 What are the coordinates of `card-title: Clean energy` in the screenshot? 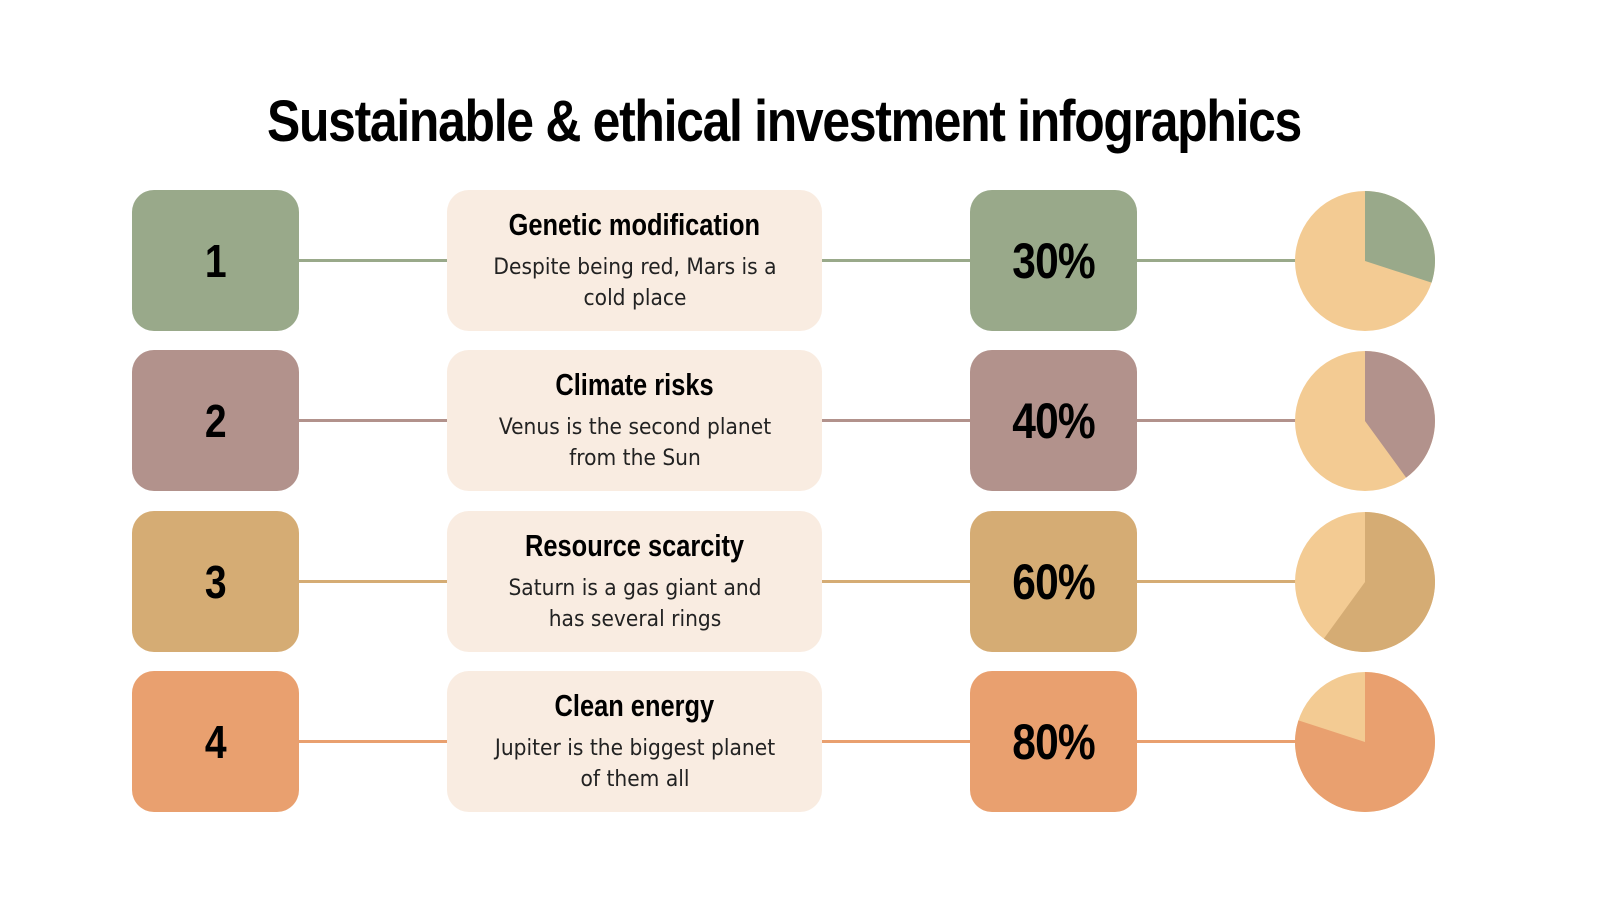 It's located at (634, 705).